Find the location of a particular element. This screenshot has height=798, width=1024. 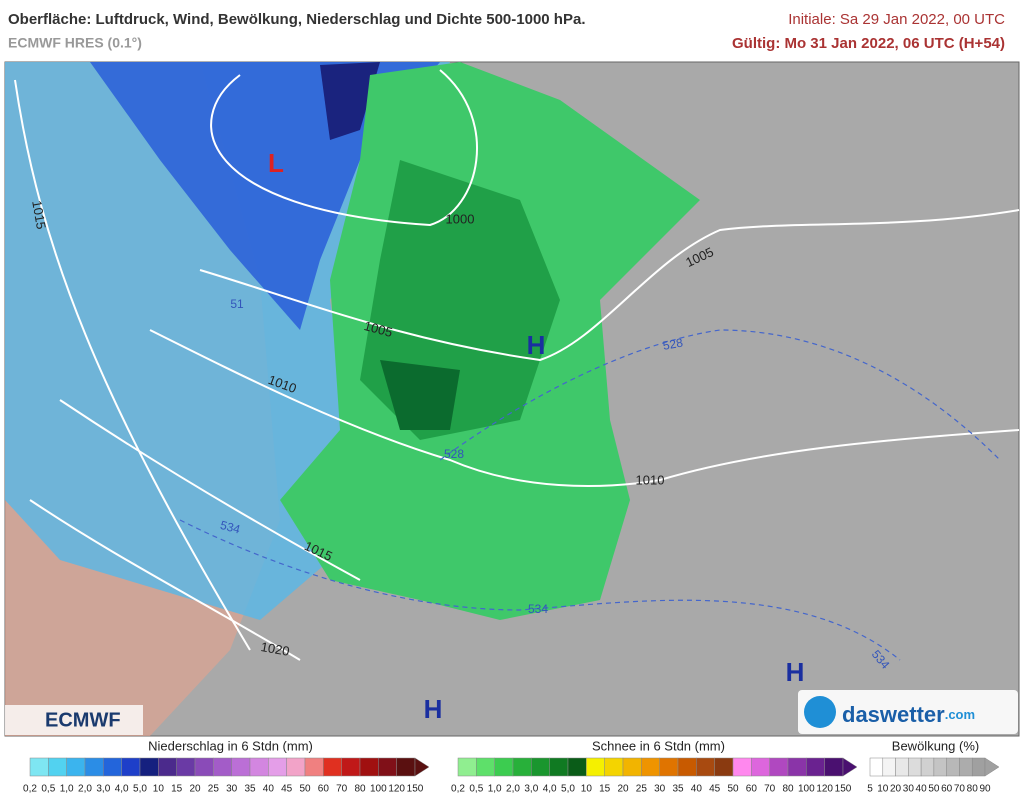

isobar-label: 1015 is located at coordinates (39, 214).